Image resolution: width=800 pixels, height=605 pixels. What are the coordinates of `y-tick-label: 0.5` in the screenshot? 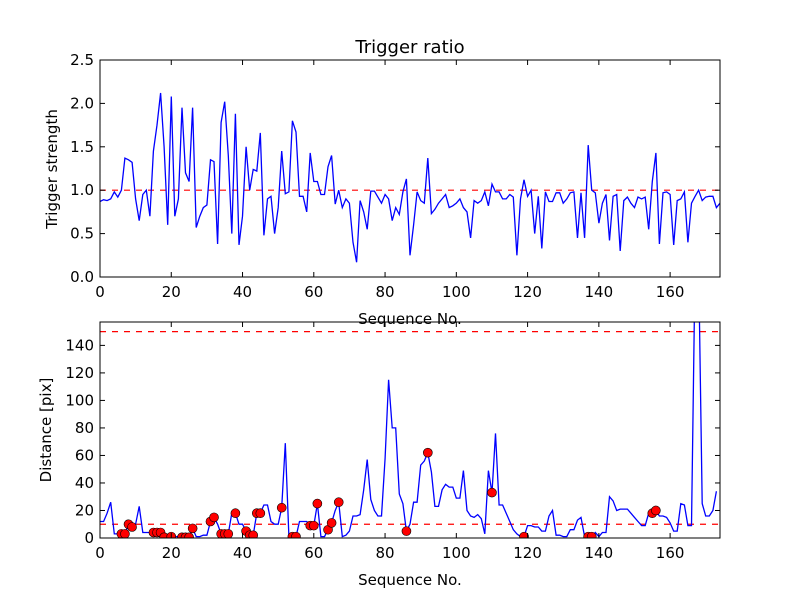 It's located at (82, 234).